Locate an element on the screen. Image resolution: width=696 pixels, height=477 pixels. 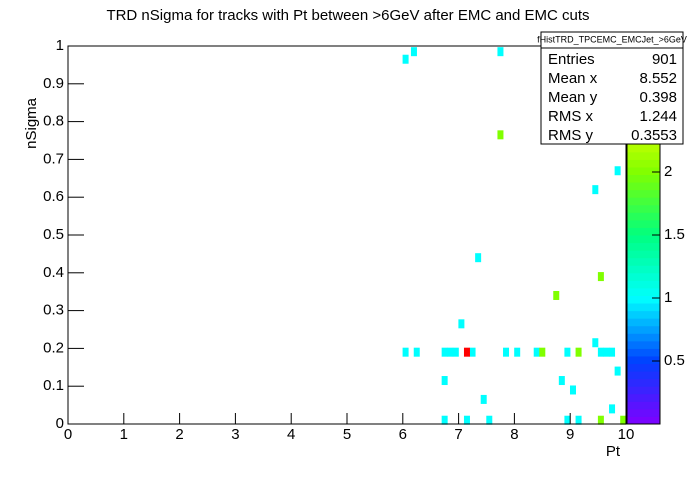
x-tick-label: 0 is located at coordinates (68, 434).